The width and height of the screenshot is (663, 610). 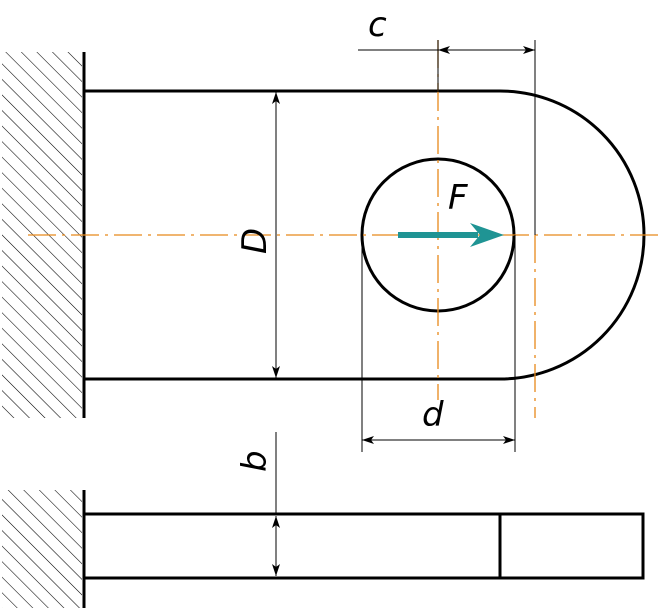 I want to click on dim-b-label: b, so click(x=255, y=461).